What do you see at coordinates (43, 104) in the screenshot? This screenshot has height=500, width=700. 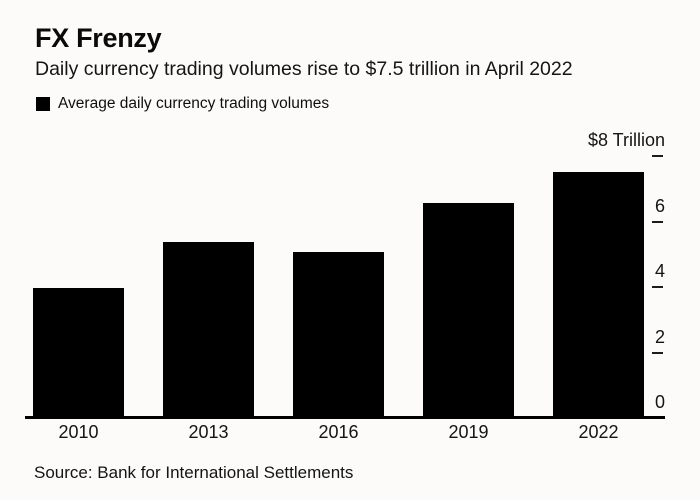 I see `legend-swatch-icon` at bounding box center [43, 104].